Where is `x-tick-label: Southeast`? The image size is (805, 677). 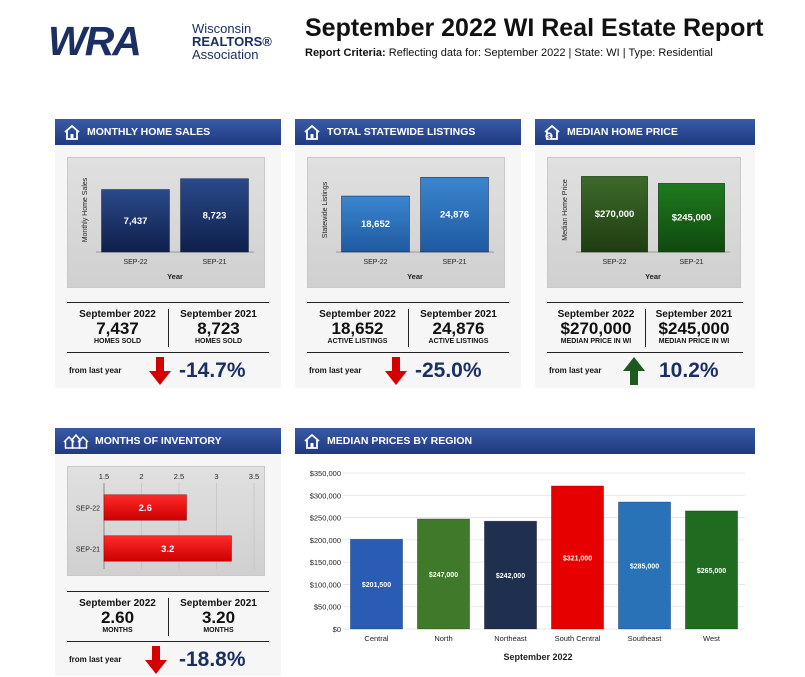 x-tick-label: Southeast is located at coordinates (645, 638).